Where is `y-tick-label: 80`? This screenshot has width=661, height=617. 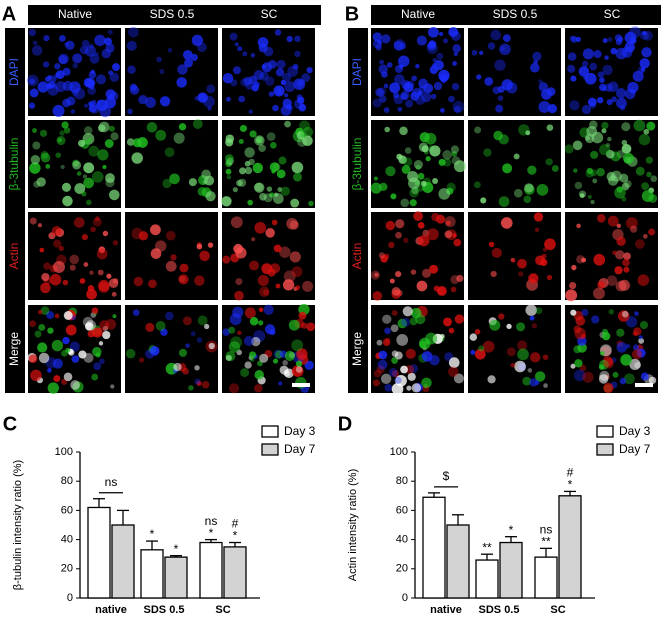
y-tick-label: 80 is located at coordinates (67, 481).